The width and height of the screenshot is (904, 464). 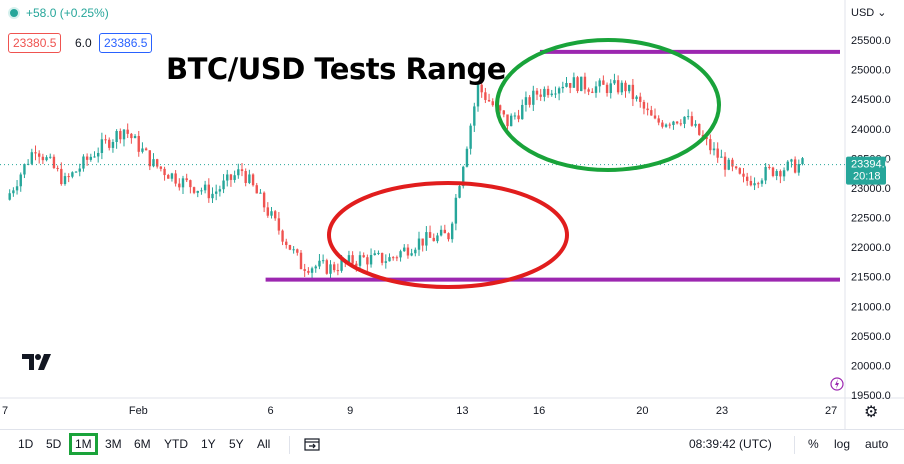 What do you see at coordinates (208, 444) in the screenshot?
I see `timeframe-1y-button: 1Y` at bounding box center [208, 444].